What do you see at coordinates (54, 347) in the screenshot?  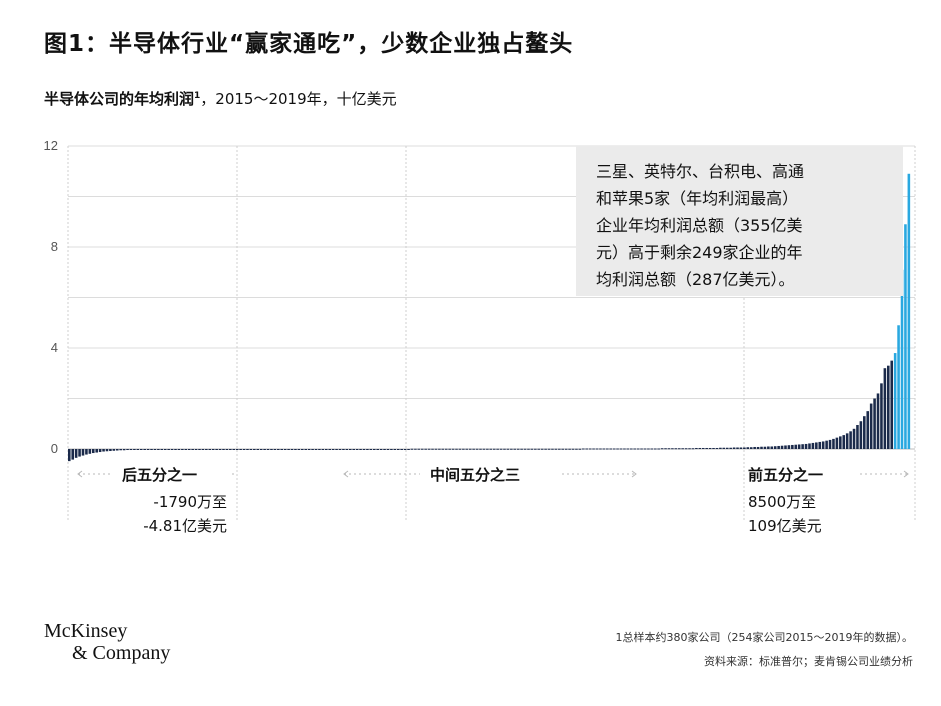 I see `y-tick-label: 4` at bounding box center [54, 347].